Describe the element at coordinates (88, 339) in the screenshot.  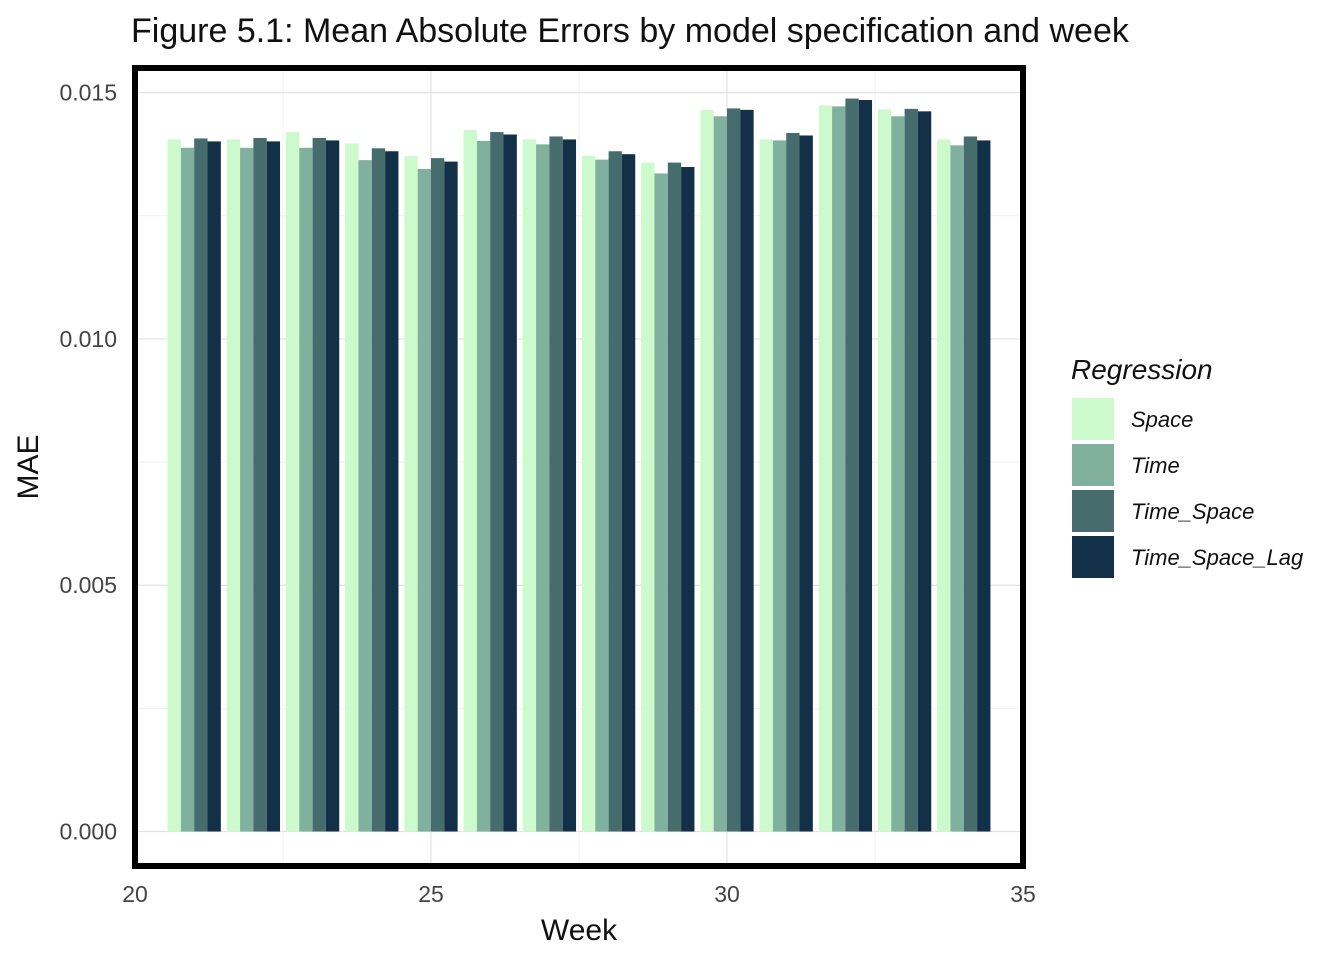
I see `y-tick-label: 0.010` at that location.